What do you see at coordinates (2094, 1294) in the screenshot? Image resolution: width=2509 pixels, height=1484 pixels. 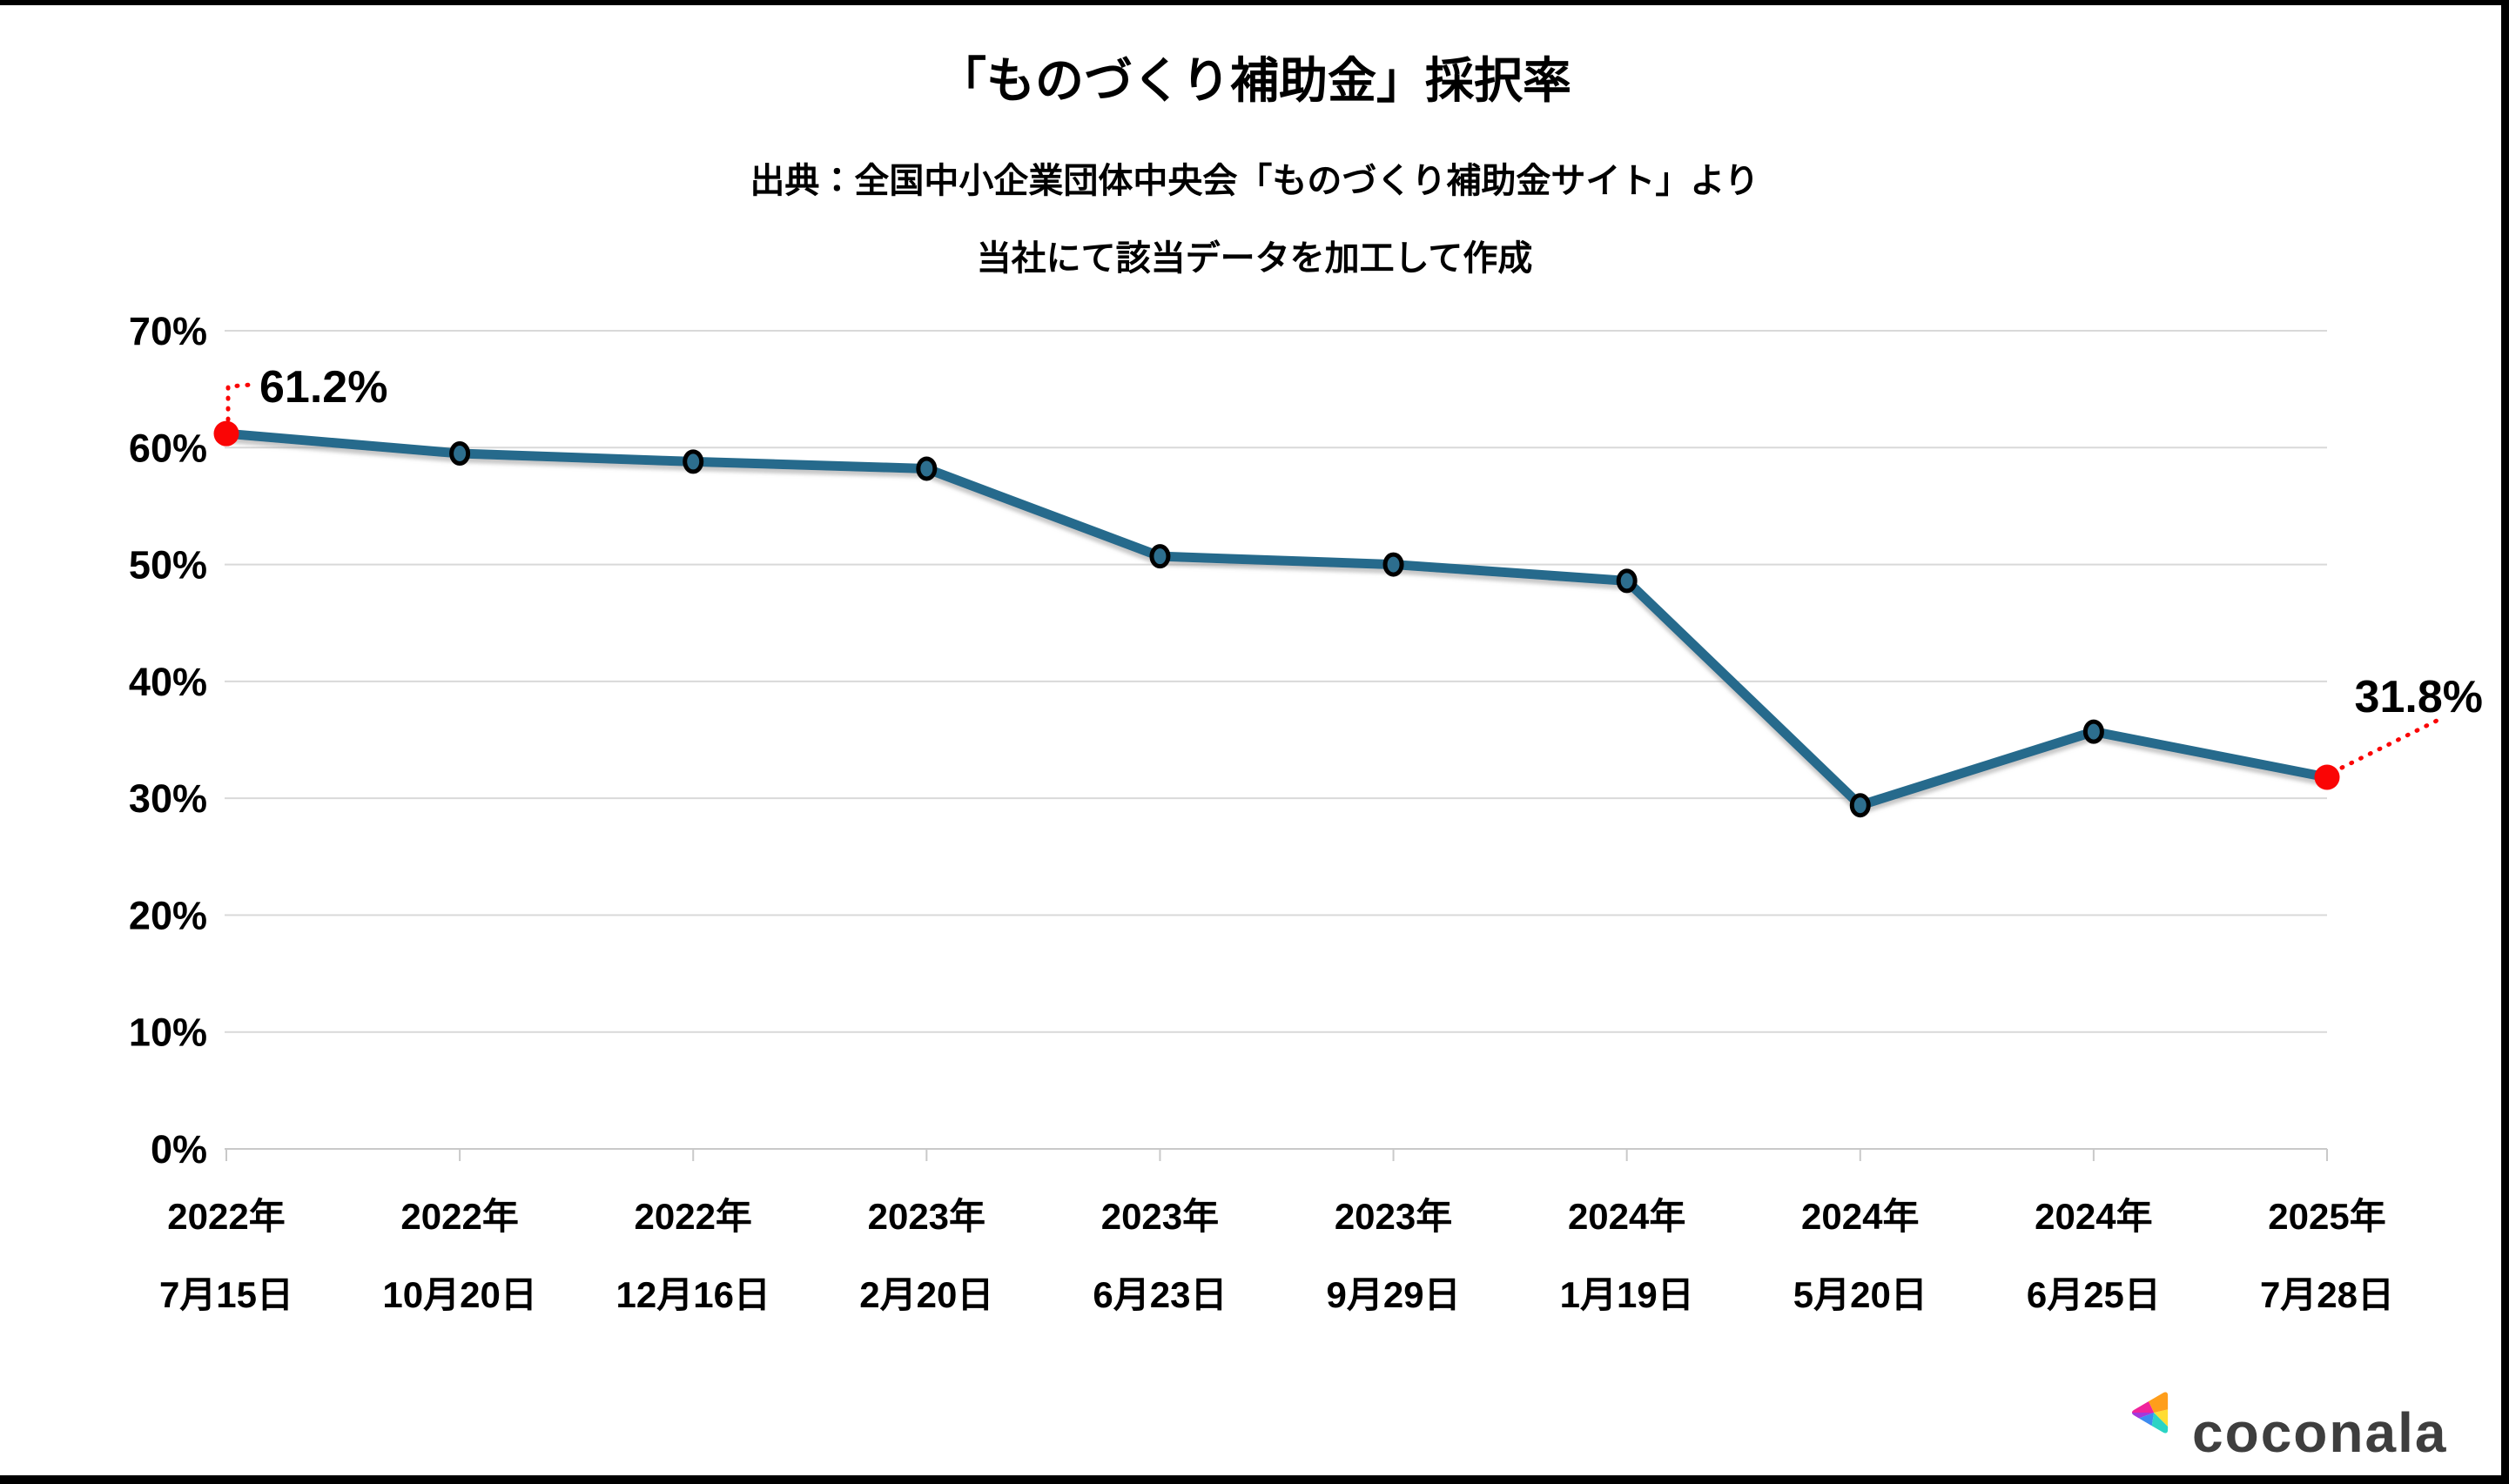 I see `x-tick-label-date: 6月25日` at bounding box center [2094, 1294].